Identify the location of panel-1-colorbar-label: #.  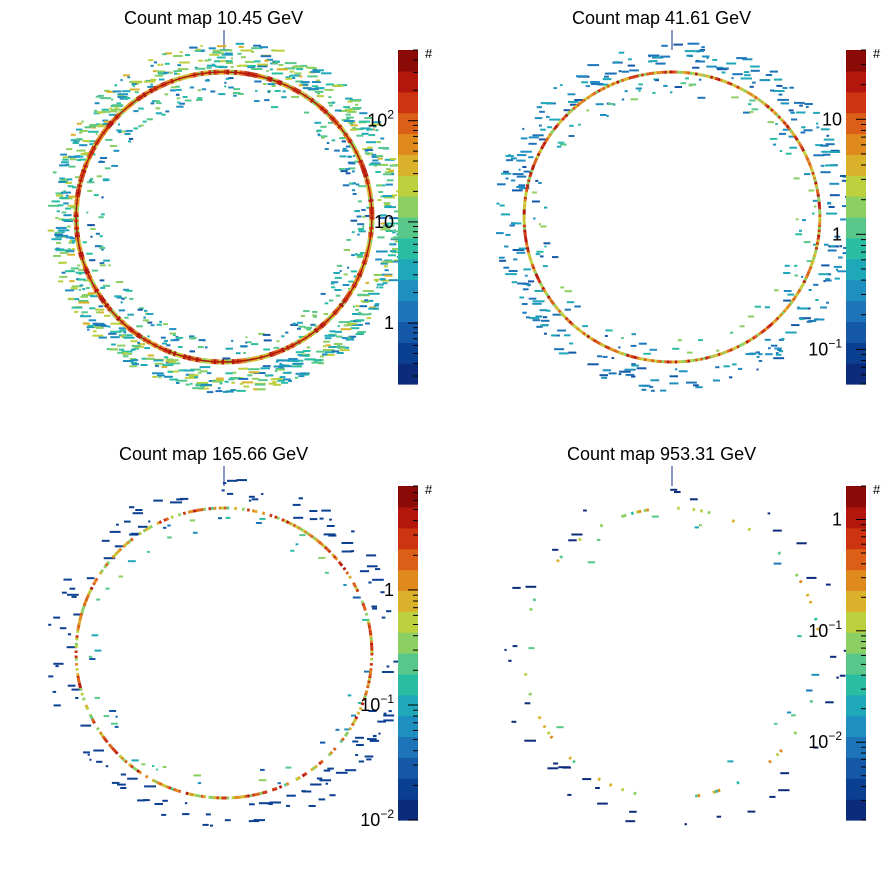
(429, 53).